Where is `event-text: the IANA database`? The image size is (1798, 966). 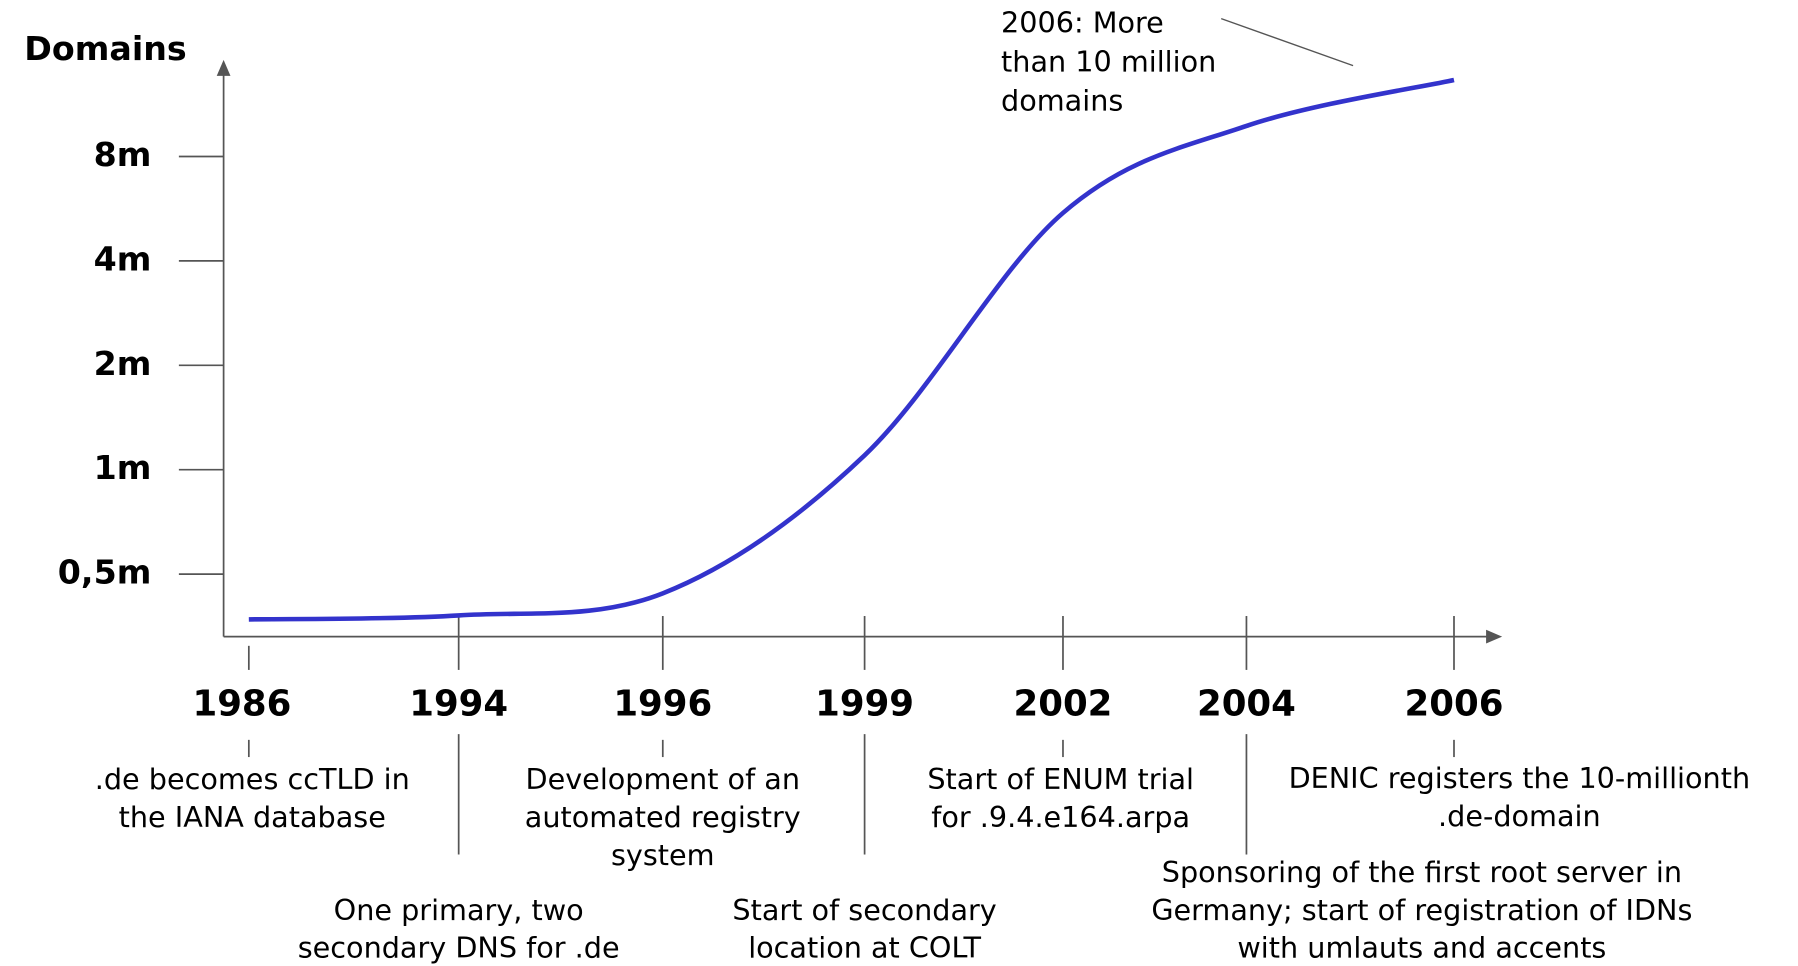
event-text: the IANA database is located at coordinates (252, 817).